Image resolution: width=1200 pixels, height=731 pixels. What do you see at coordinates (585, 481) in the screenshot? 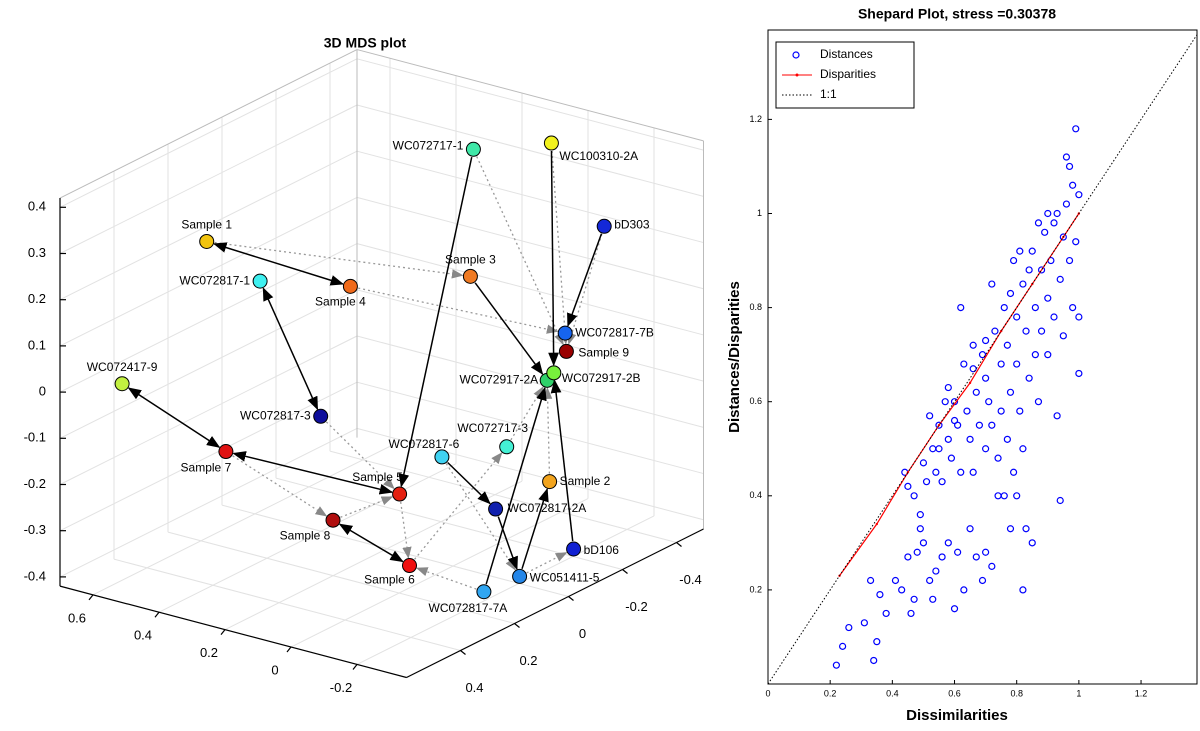
I see `point-label: Sample 2` at bounding box center [585, 481].